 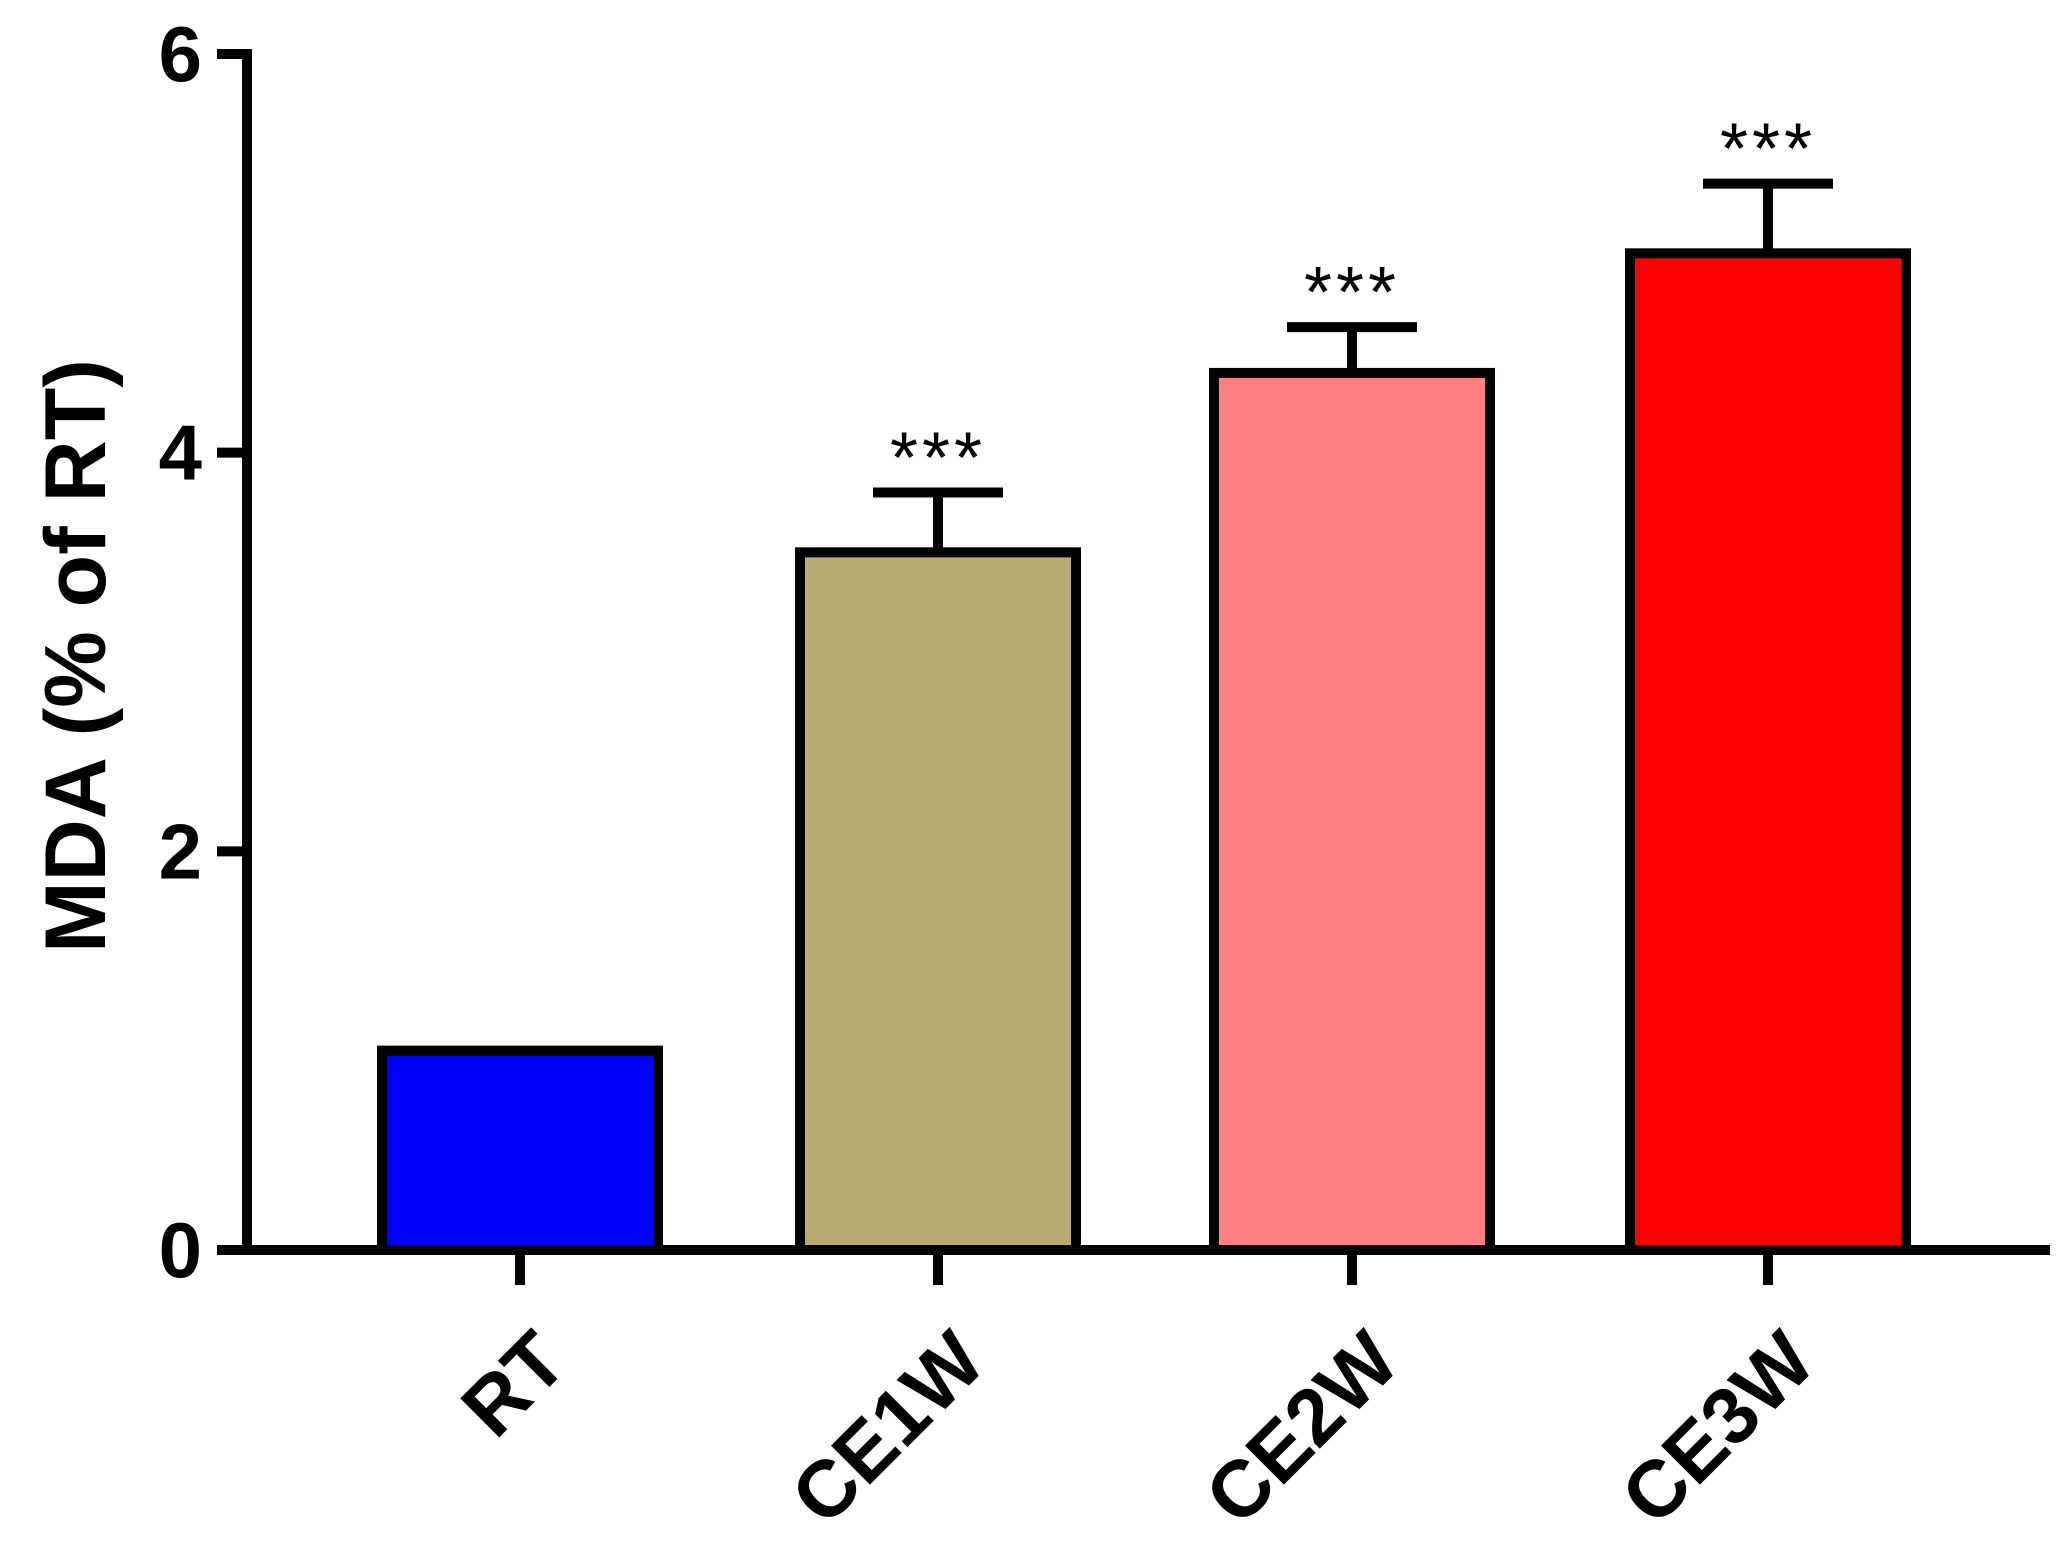 What do you see at coordinates (1301, 1427) in the screenshot?
I see `x-tick-label-ce2w: CE2W` at bounding box center [1301, 1427].